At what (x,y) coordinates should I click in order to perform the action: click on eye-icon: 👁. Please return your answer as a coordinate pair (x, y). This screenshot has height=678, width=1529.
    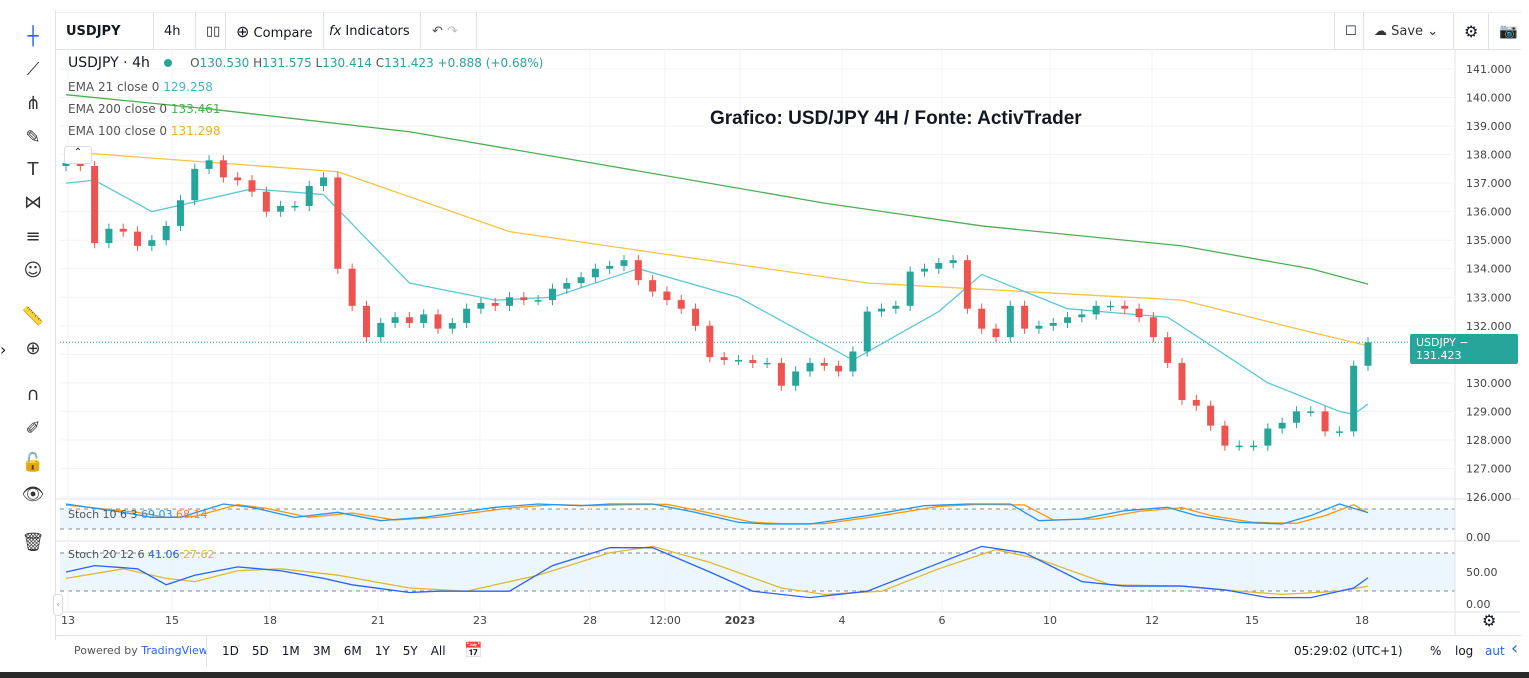
    Looking at the image, I should click on (33, 494).